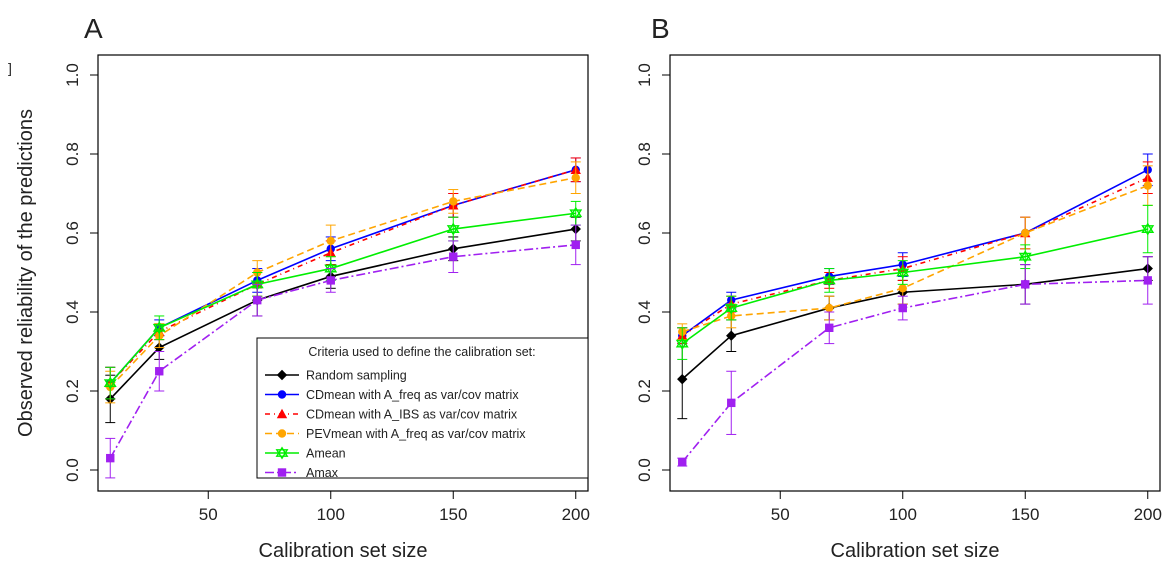 This screenshot has height=569, width=1164. What do you see at coordinates (302, 473) in the screenshot?
I see `legend-entry-amax: Amax` at bounding box center [302, 473].